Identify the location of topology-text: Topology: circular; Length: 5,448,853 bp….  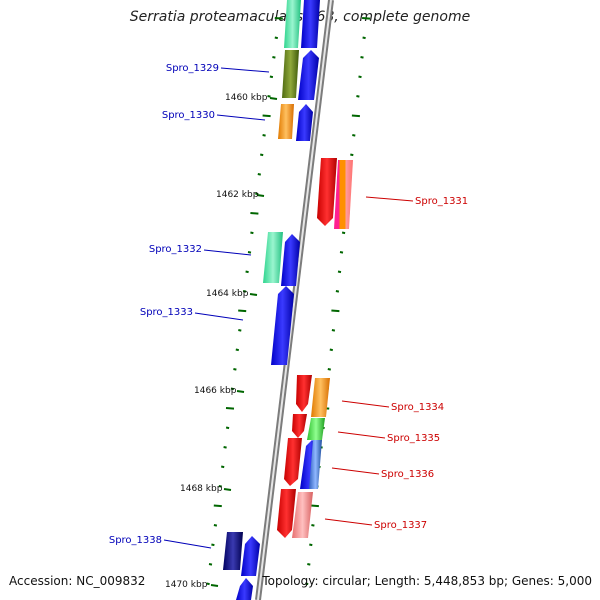
(427, 581).